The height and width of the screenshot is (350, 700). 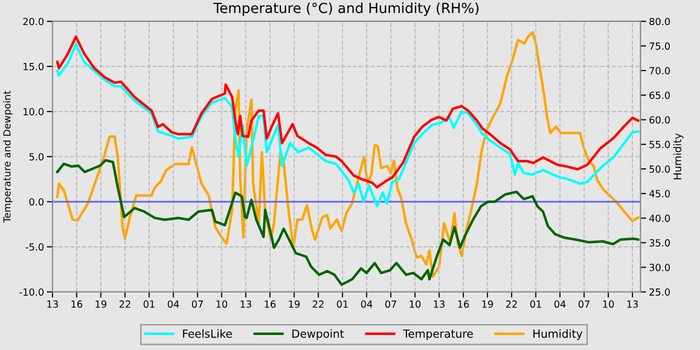 I want to click on y2-tick-label: 50.0, so click(x=660, y=169).